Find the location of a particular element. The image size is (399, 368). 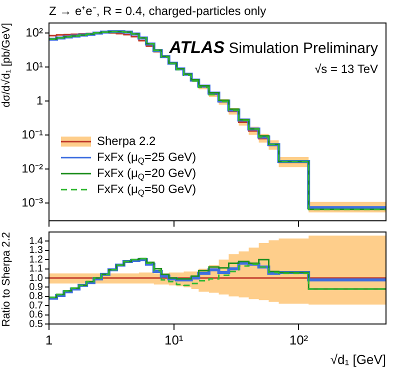

y-tick-label: 0.6 is located at coordinates (36, 315).